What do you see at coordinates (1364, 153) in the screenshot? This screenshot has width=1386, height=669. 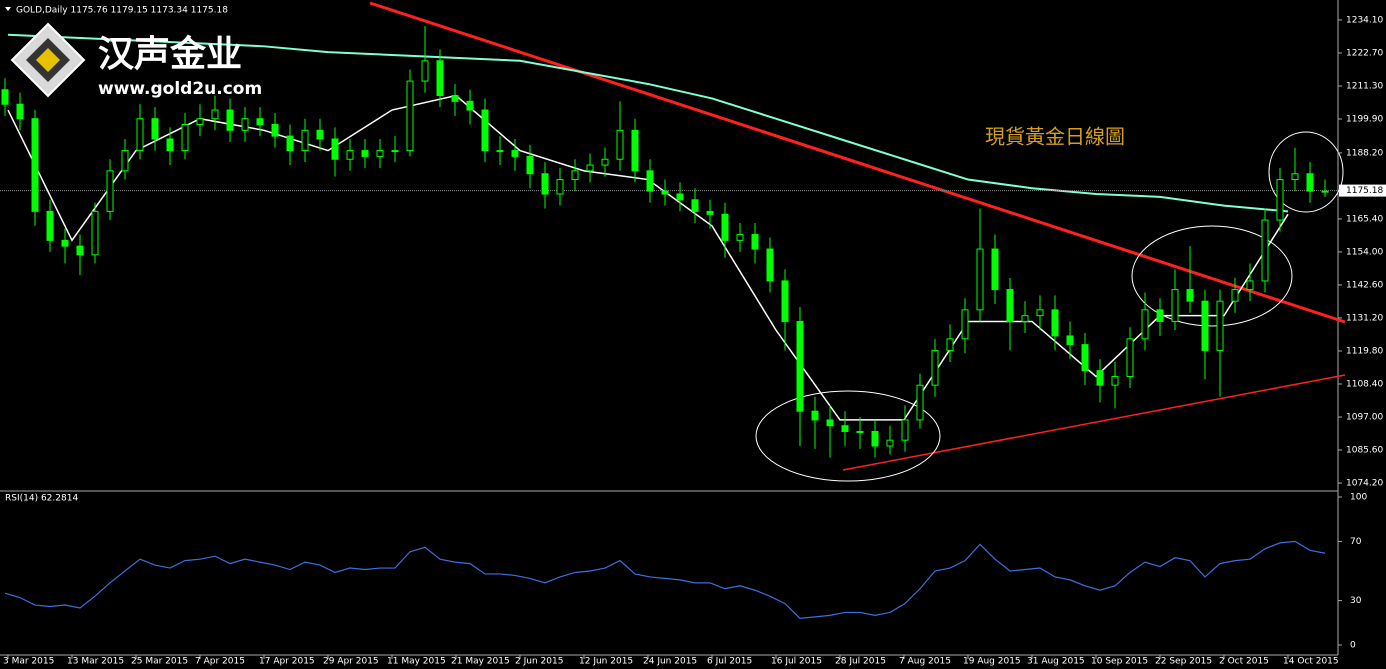 I see `y-tick-label: 1188.20` at bounding box center [1364, 153].